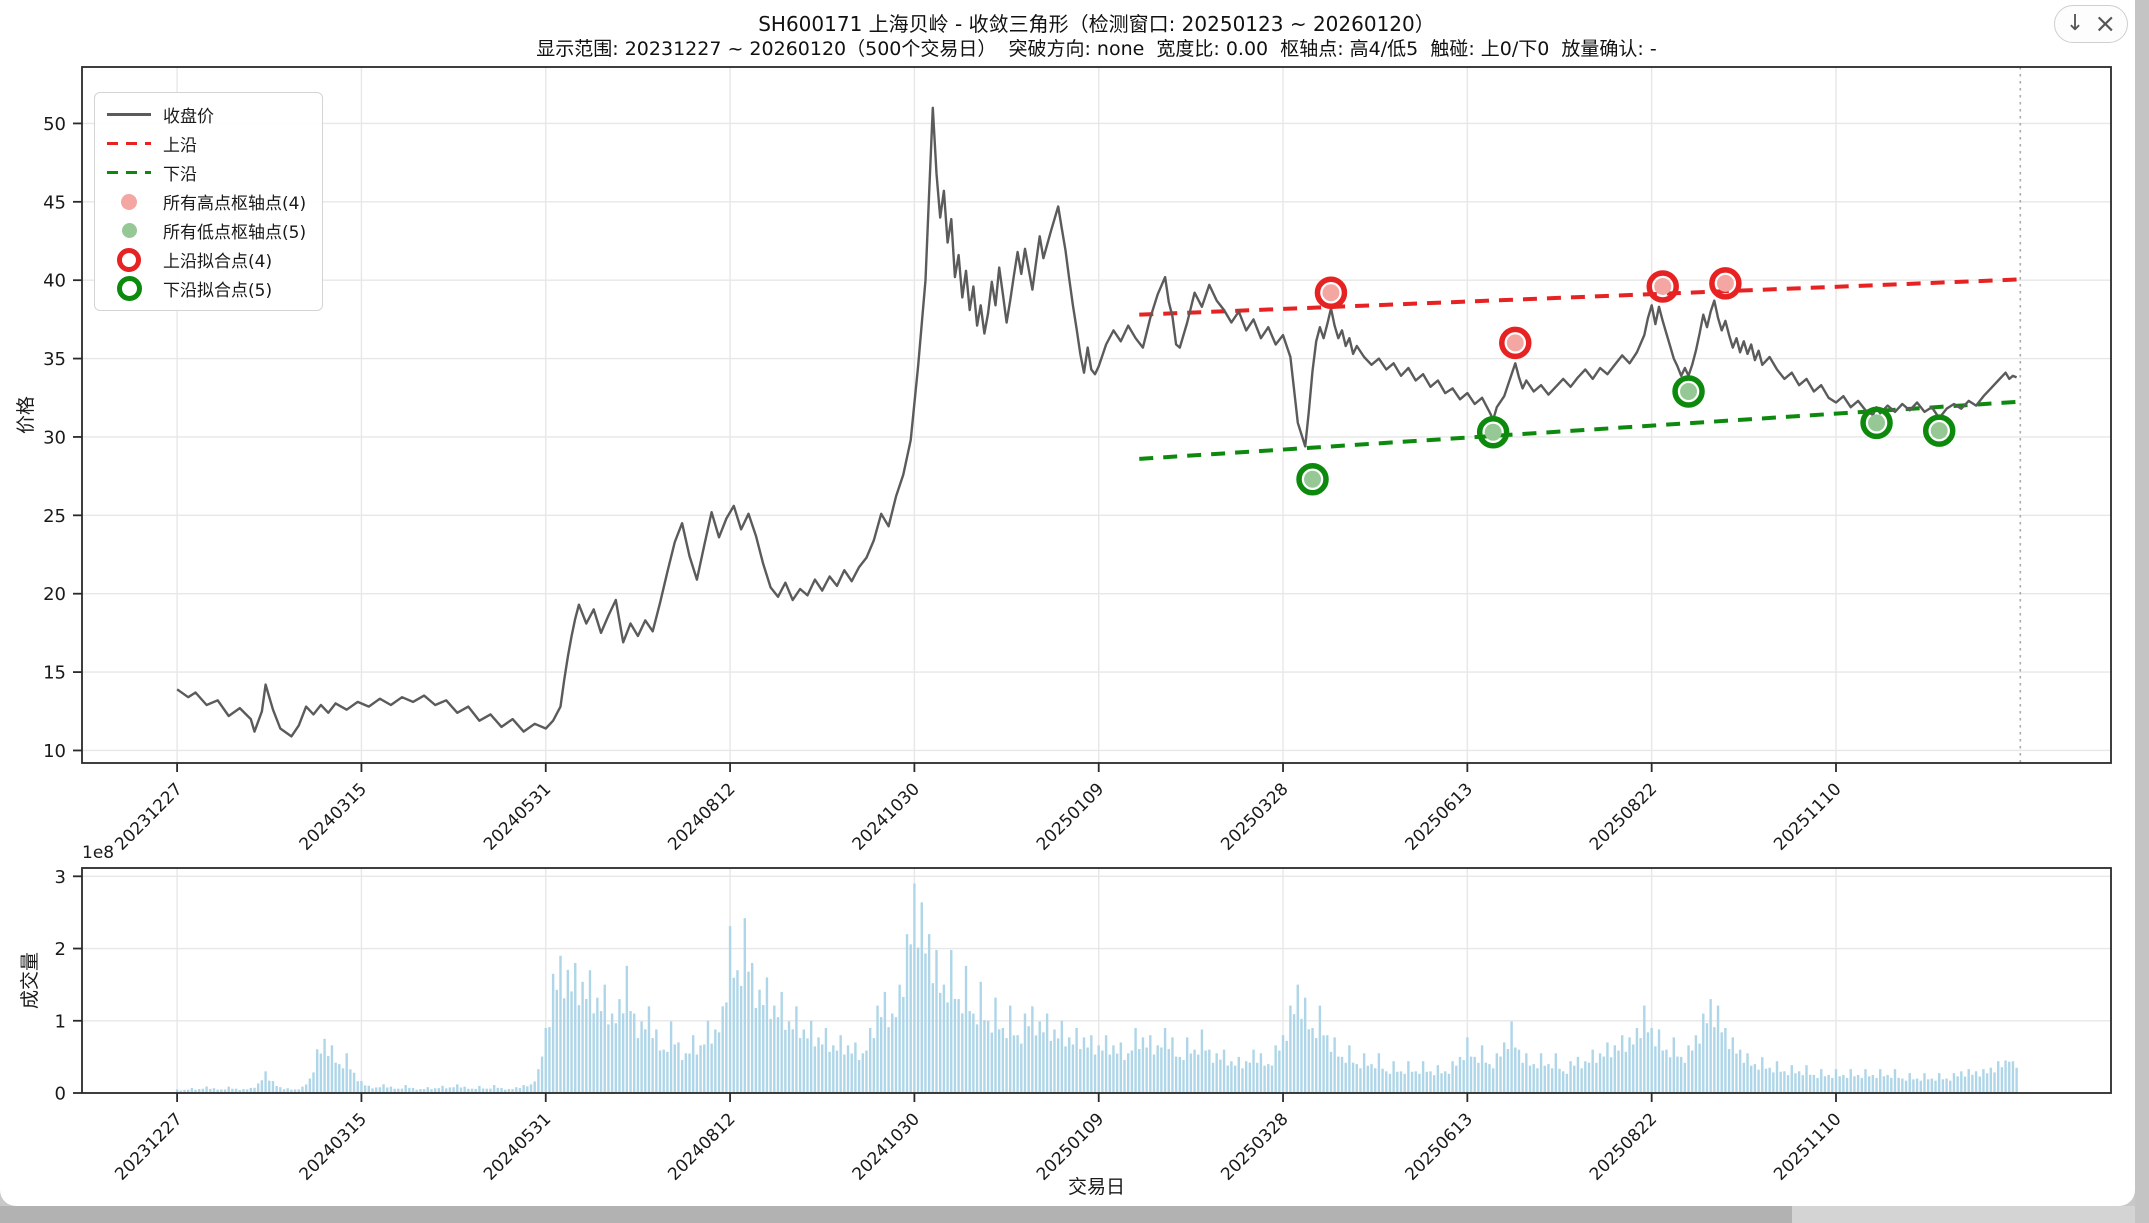  Describe the element at coordinates (129, 201) in the screenshot. I see `pivot-high-dot-swatch` at that location.